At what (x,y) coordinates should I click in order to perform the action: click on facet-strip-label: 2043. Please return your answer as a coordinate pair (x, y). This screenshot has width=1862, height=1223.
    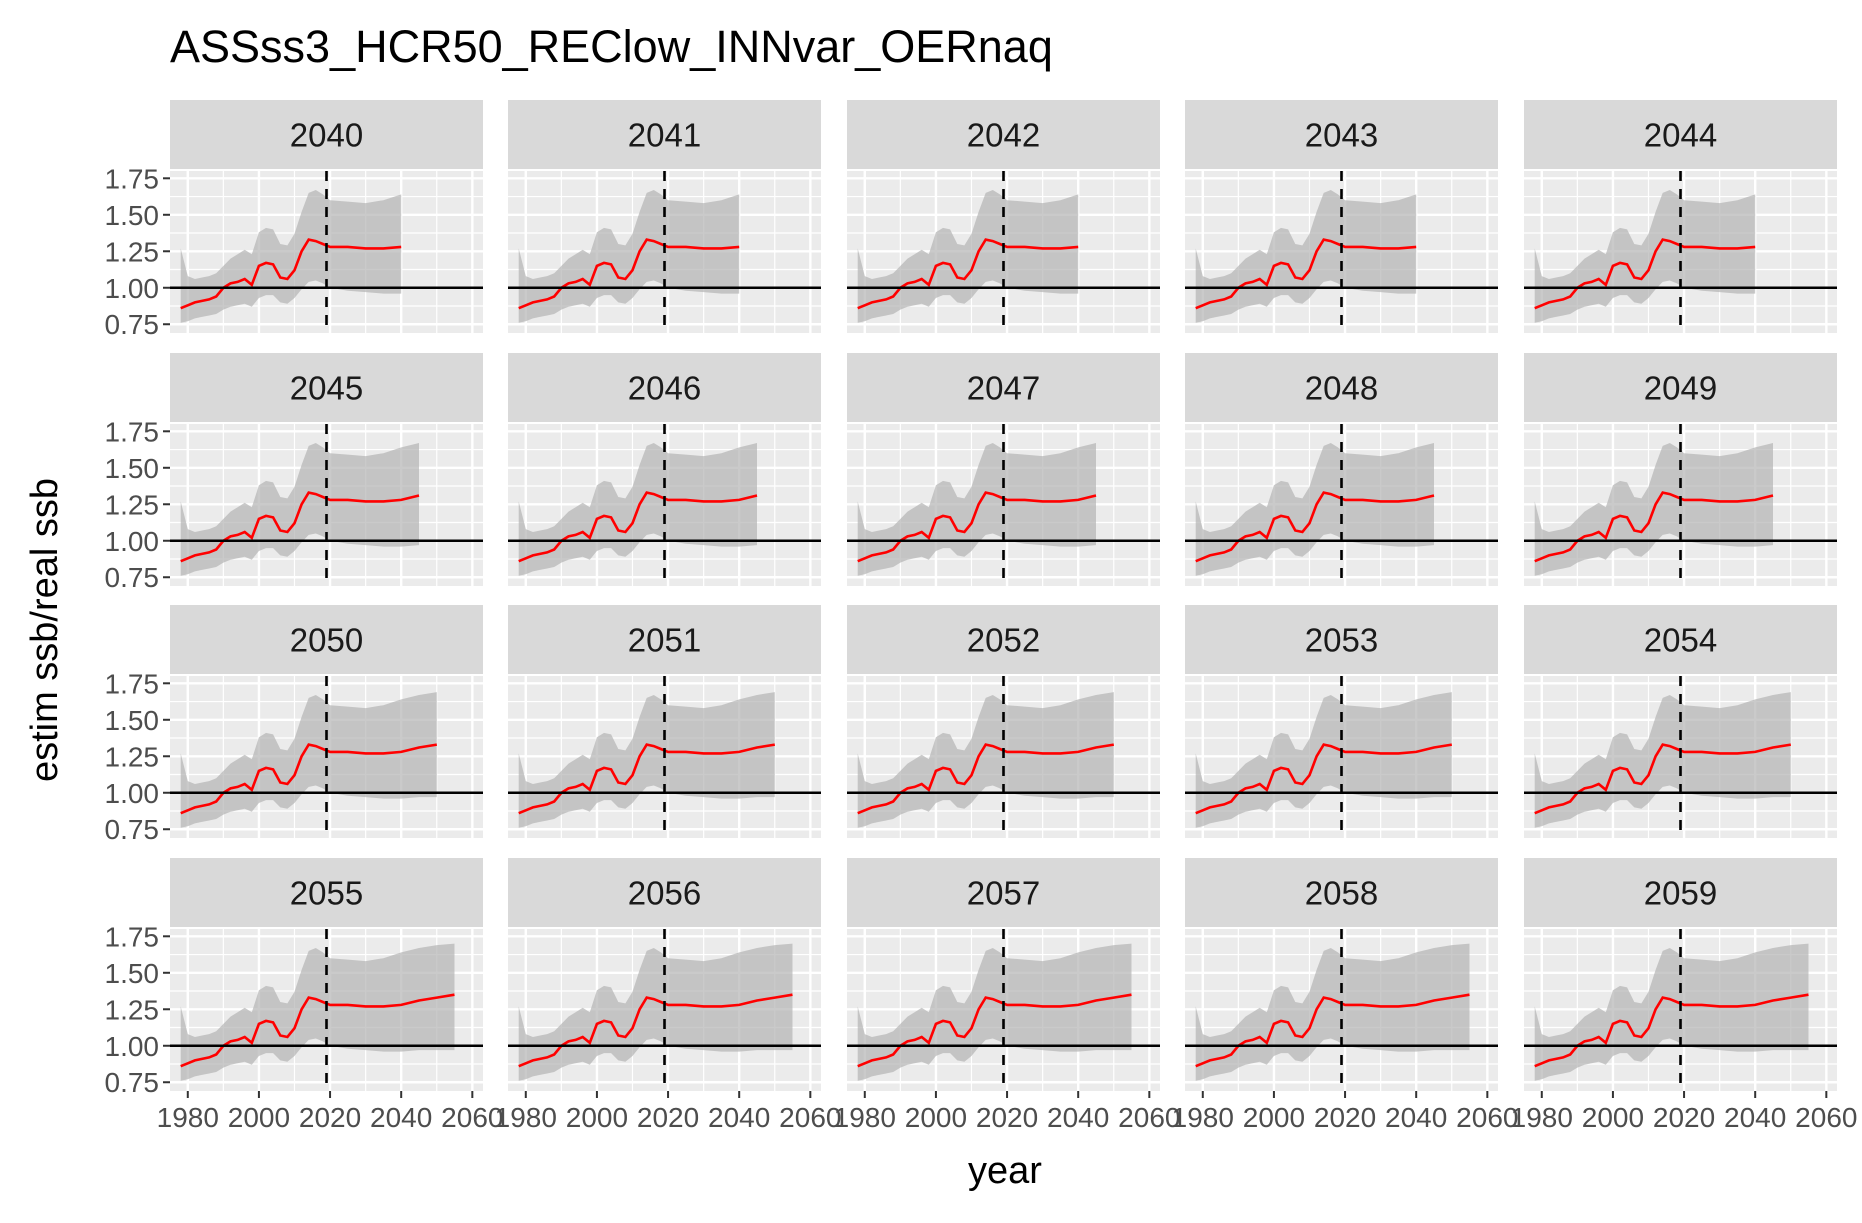
    Looking at the image, I should click on (1341, 135).